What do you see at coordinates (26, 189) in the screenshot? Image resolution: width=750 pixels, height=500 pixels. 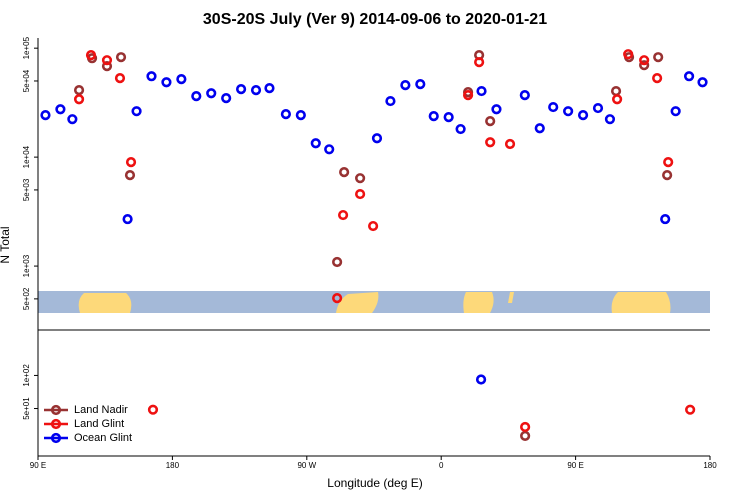 I see `y-tick-label: 5e+03` at bounding box center [26, 189].